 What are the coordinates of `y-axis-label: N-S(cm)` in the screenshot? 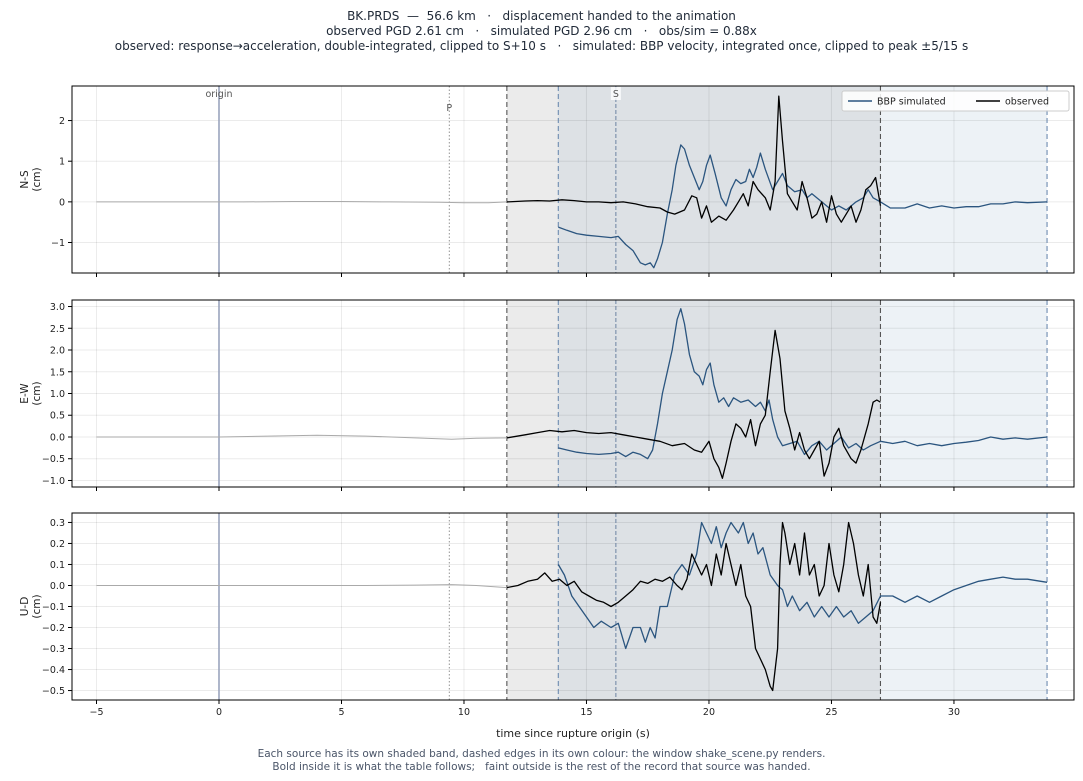 It's located at (31, 179).